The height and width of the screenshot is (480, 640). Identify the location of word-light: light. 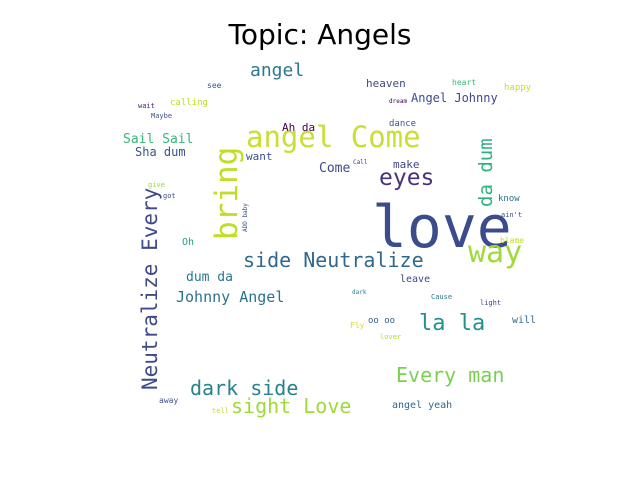
(491, 303).